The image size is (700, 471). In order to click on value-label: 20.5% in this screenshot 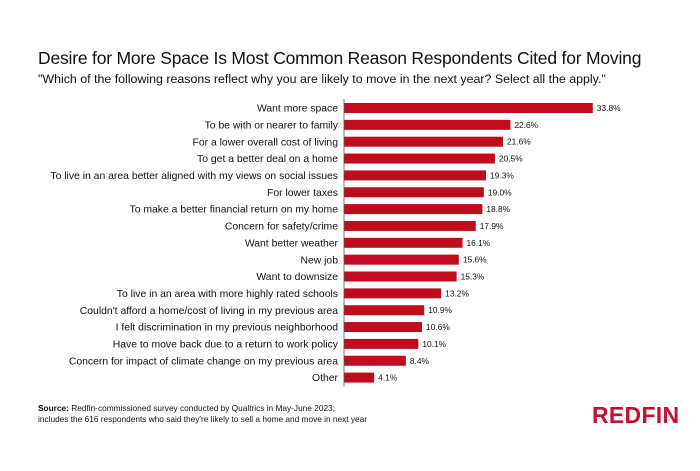, I will do `click(511, 159)`.